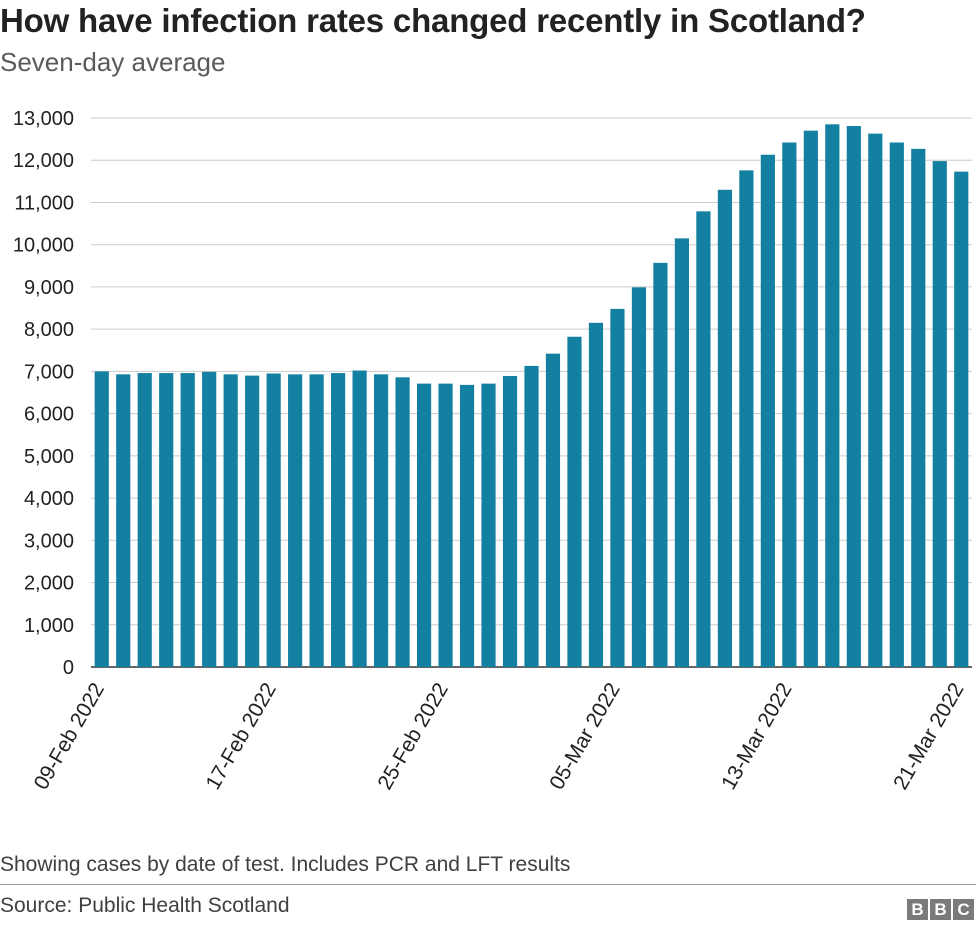 The image size is (976, 927). Describe the element at coordinates (113, 62) in the screenshot. I see `chart-subtitle: Seven-day average` at that location.